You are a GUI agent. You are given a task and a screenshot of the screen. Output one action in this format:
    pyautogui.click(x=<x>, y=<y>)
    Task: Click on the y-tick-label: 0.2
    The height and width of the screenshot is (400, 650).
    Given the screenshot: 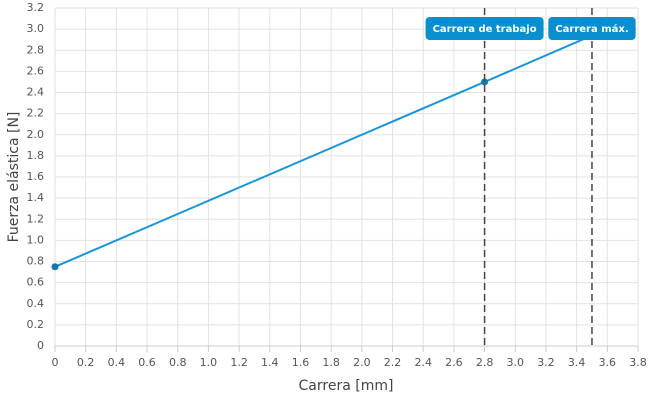 What is the action you would take?
    pyautogui.click(x=36, y=324)
    